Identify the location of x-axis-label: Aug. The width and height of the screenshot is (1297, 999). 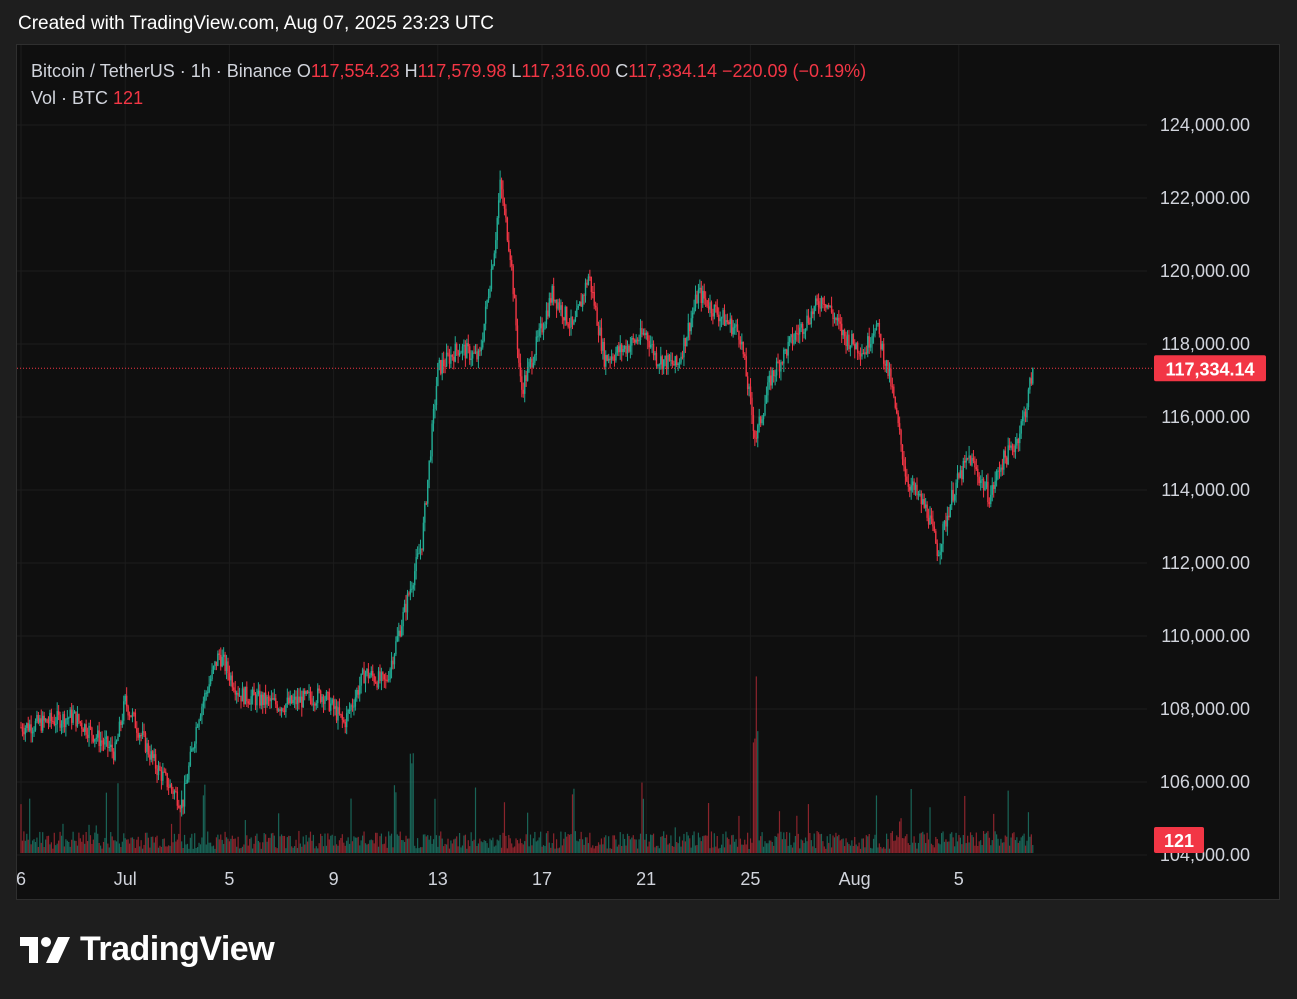
(855, 879).